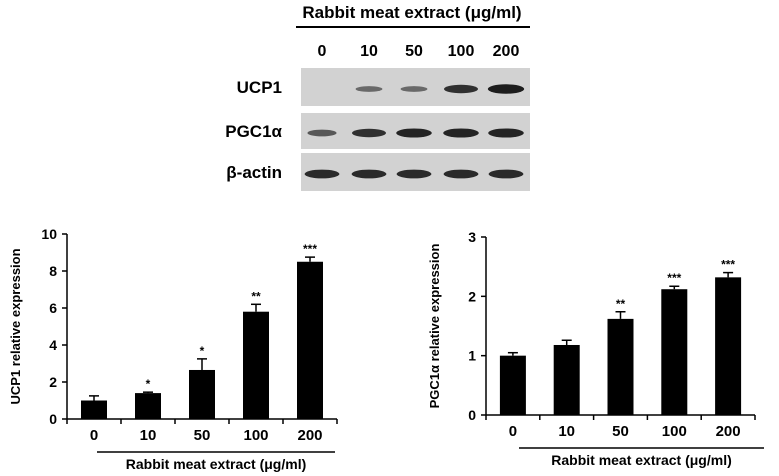 This screenshot has width=779, height=476. I want to click on blot-concentration-label: 50, so click(414, 51).